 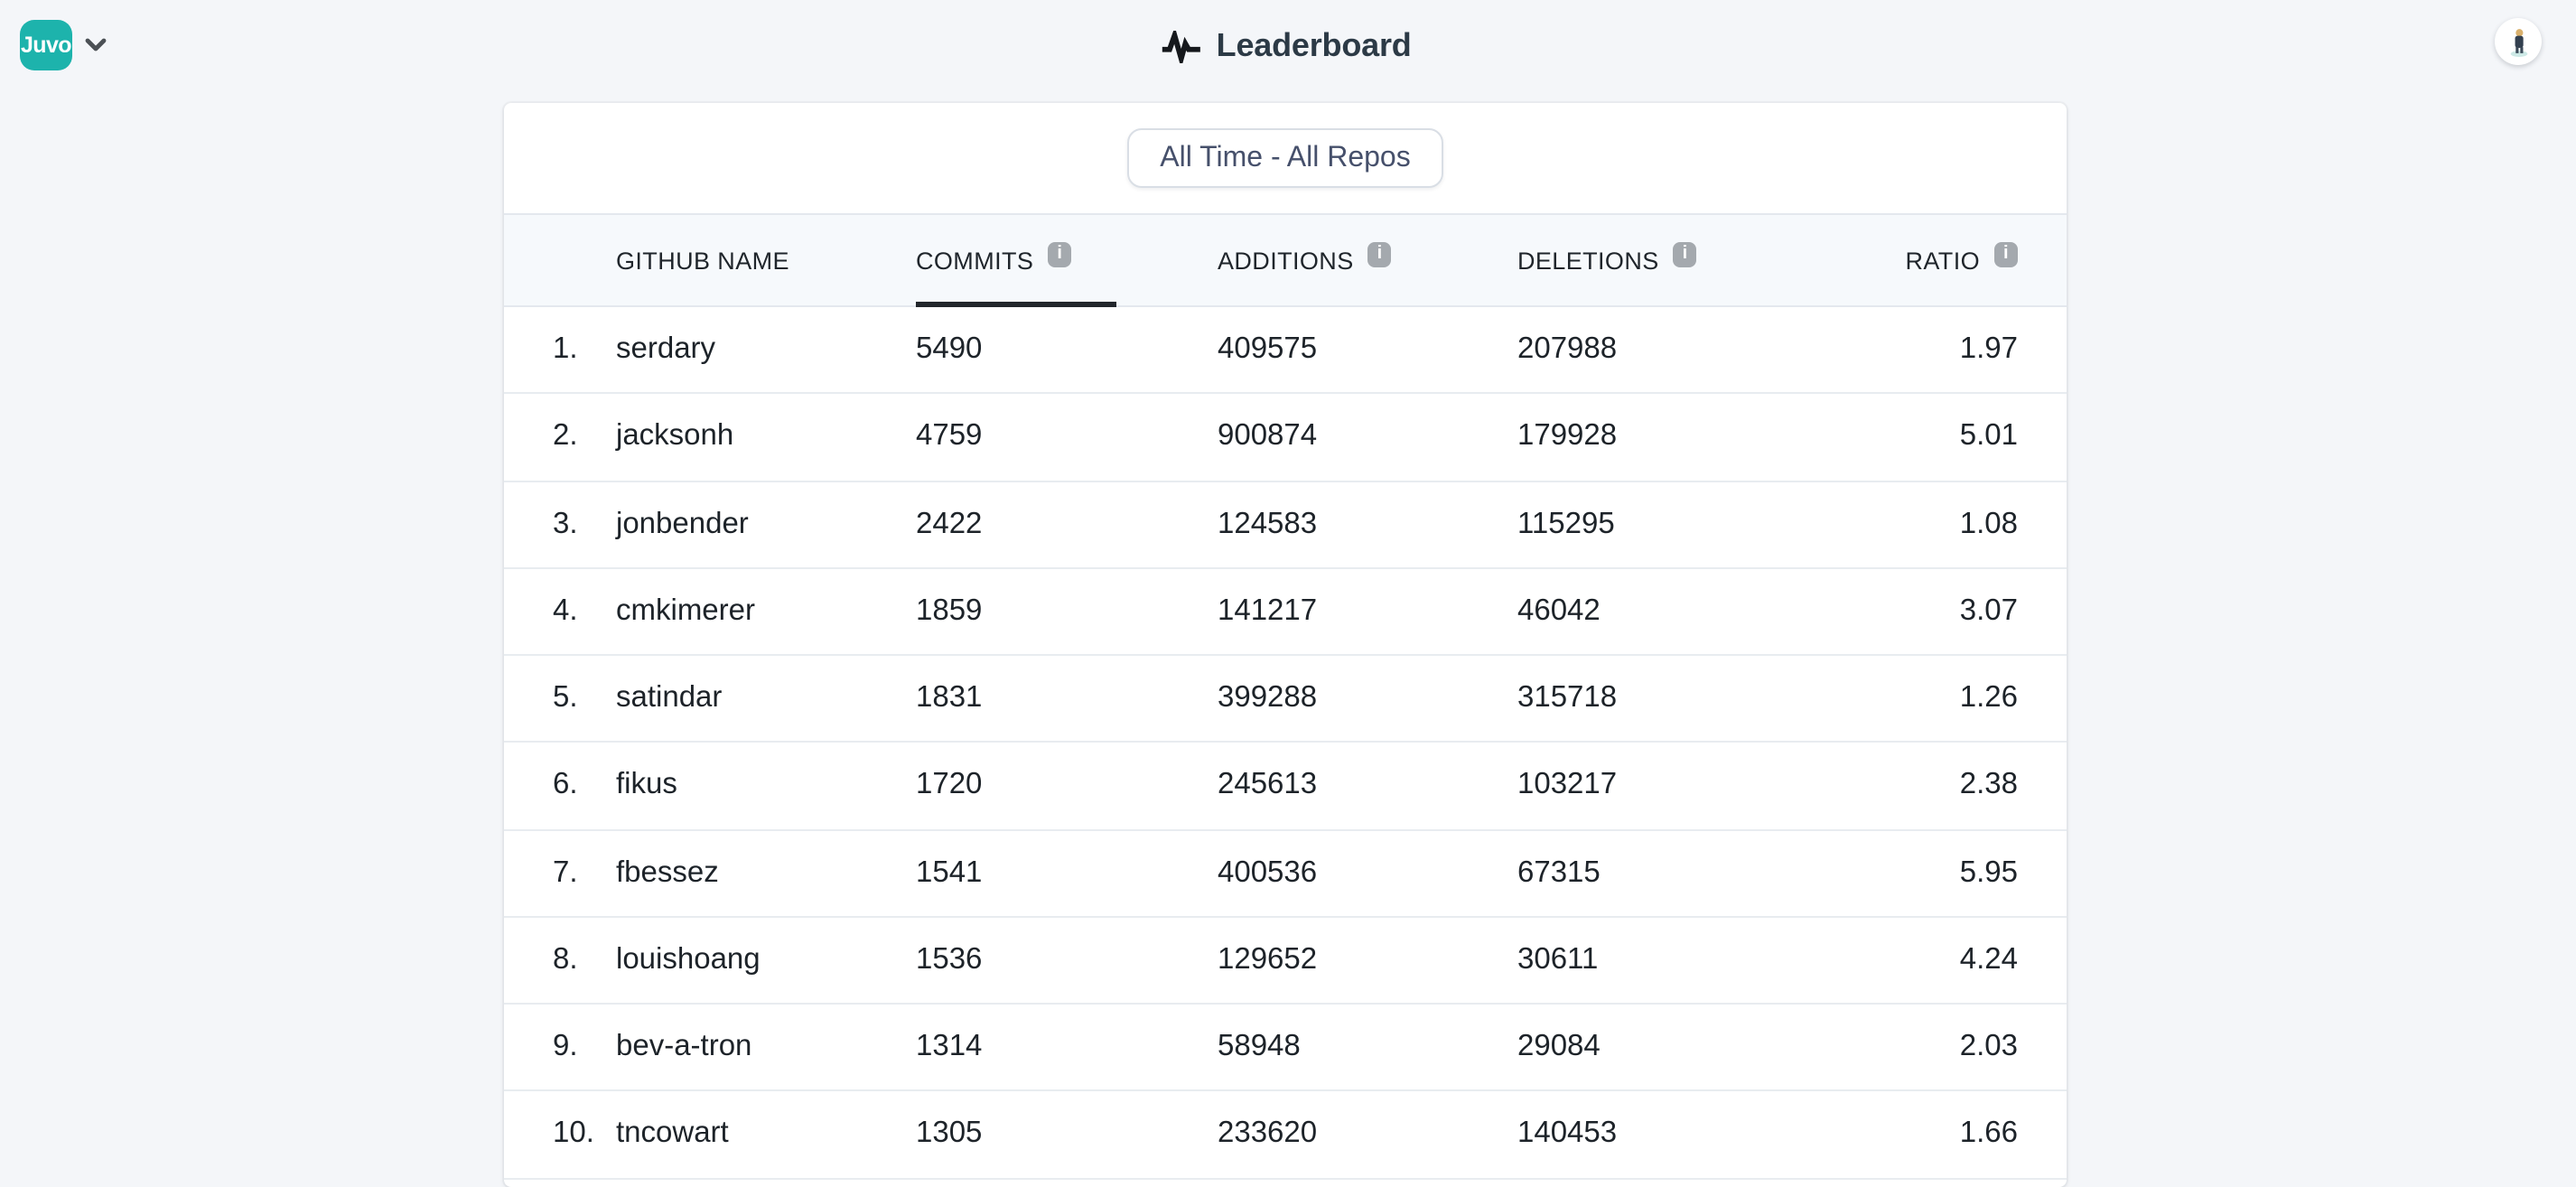 I want to click on rank-cell: 9., so click(x=565, y=1046).